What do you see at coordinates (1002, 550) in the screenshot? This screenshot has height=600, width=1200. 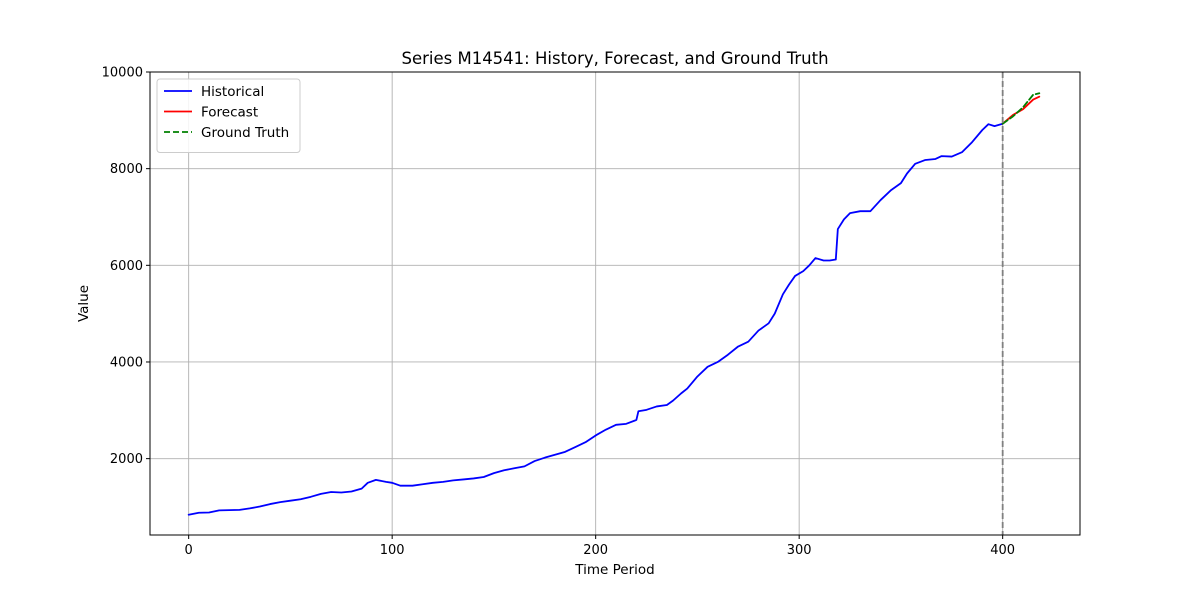 I see `x-tick-label: 400` at bounding box center [1002, 550].